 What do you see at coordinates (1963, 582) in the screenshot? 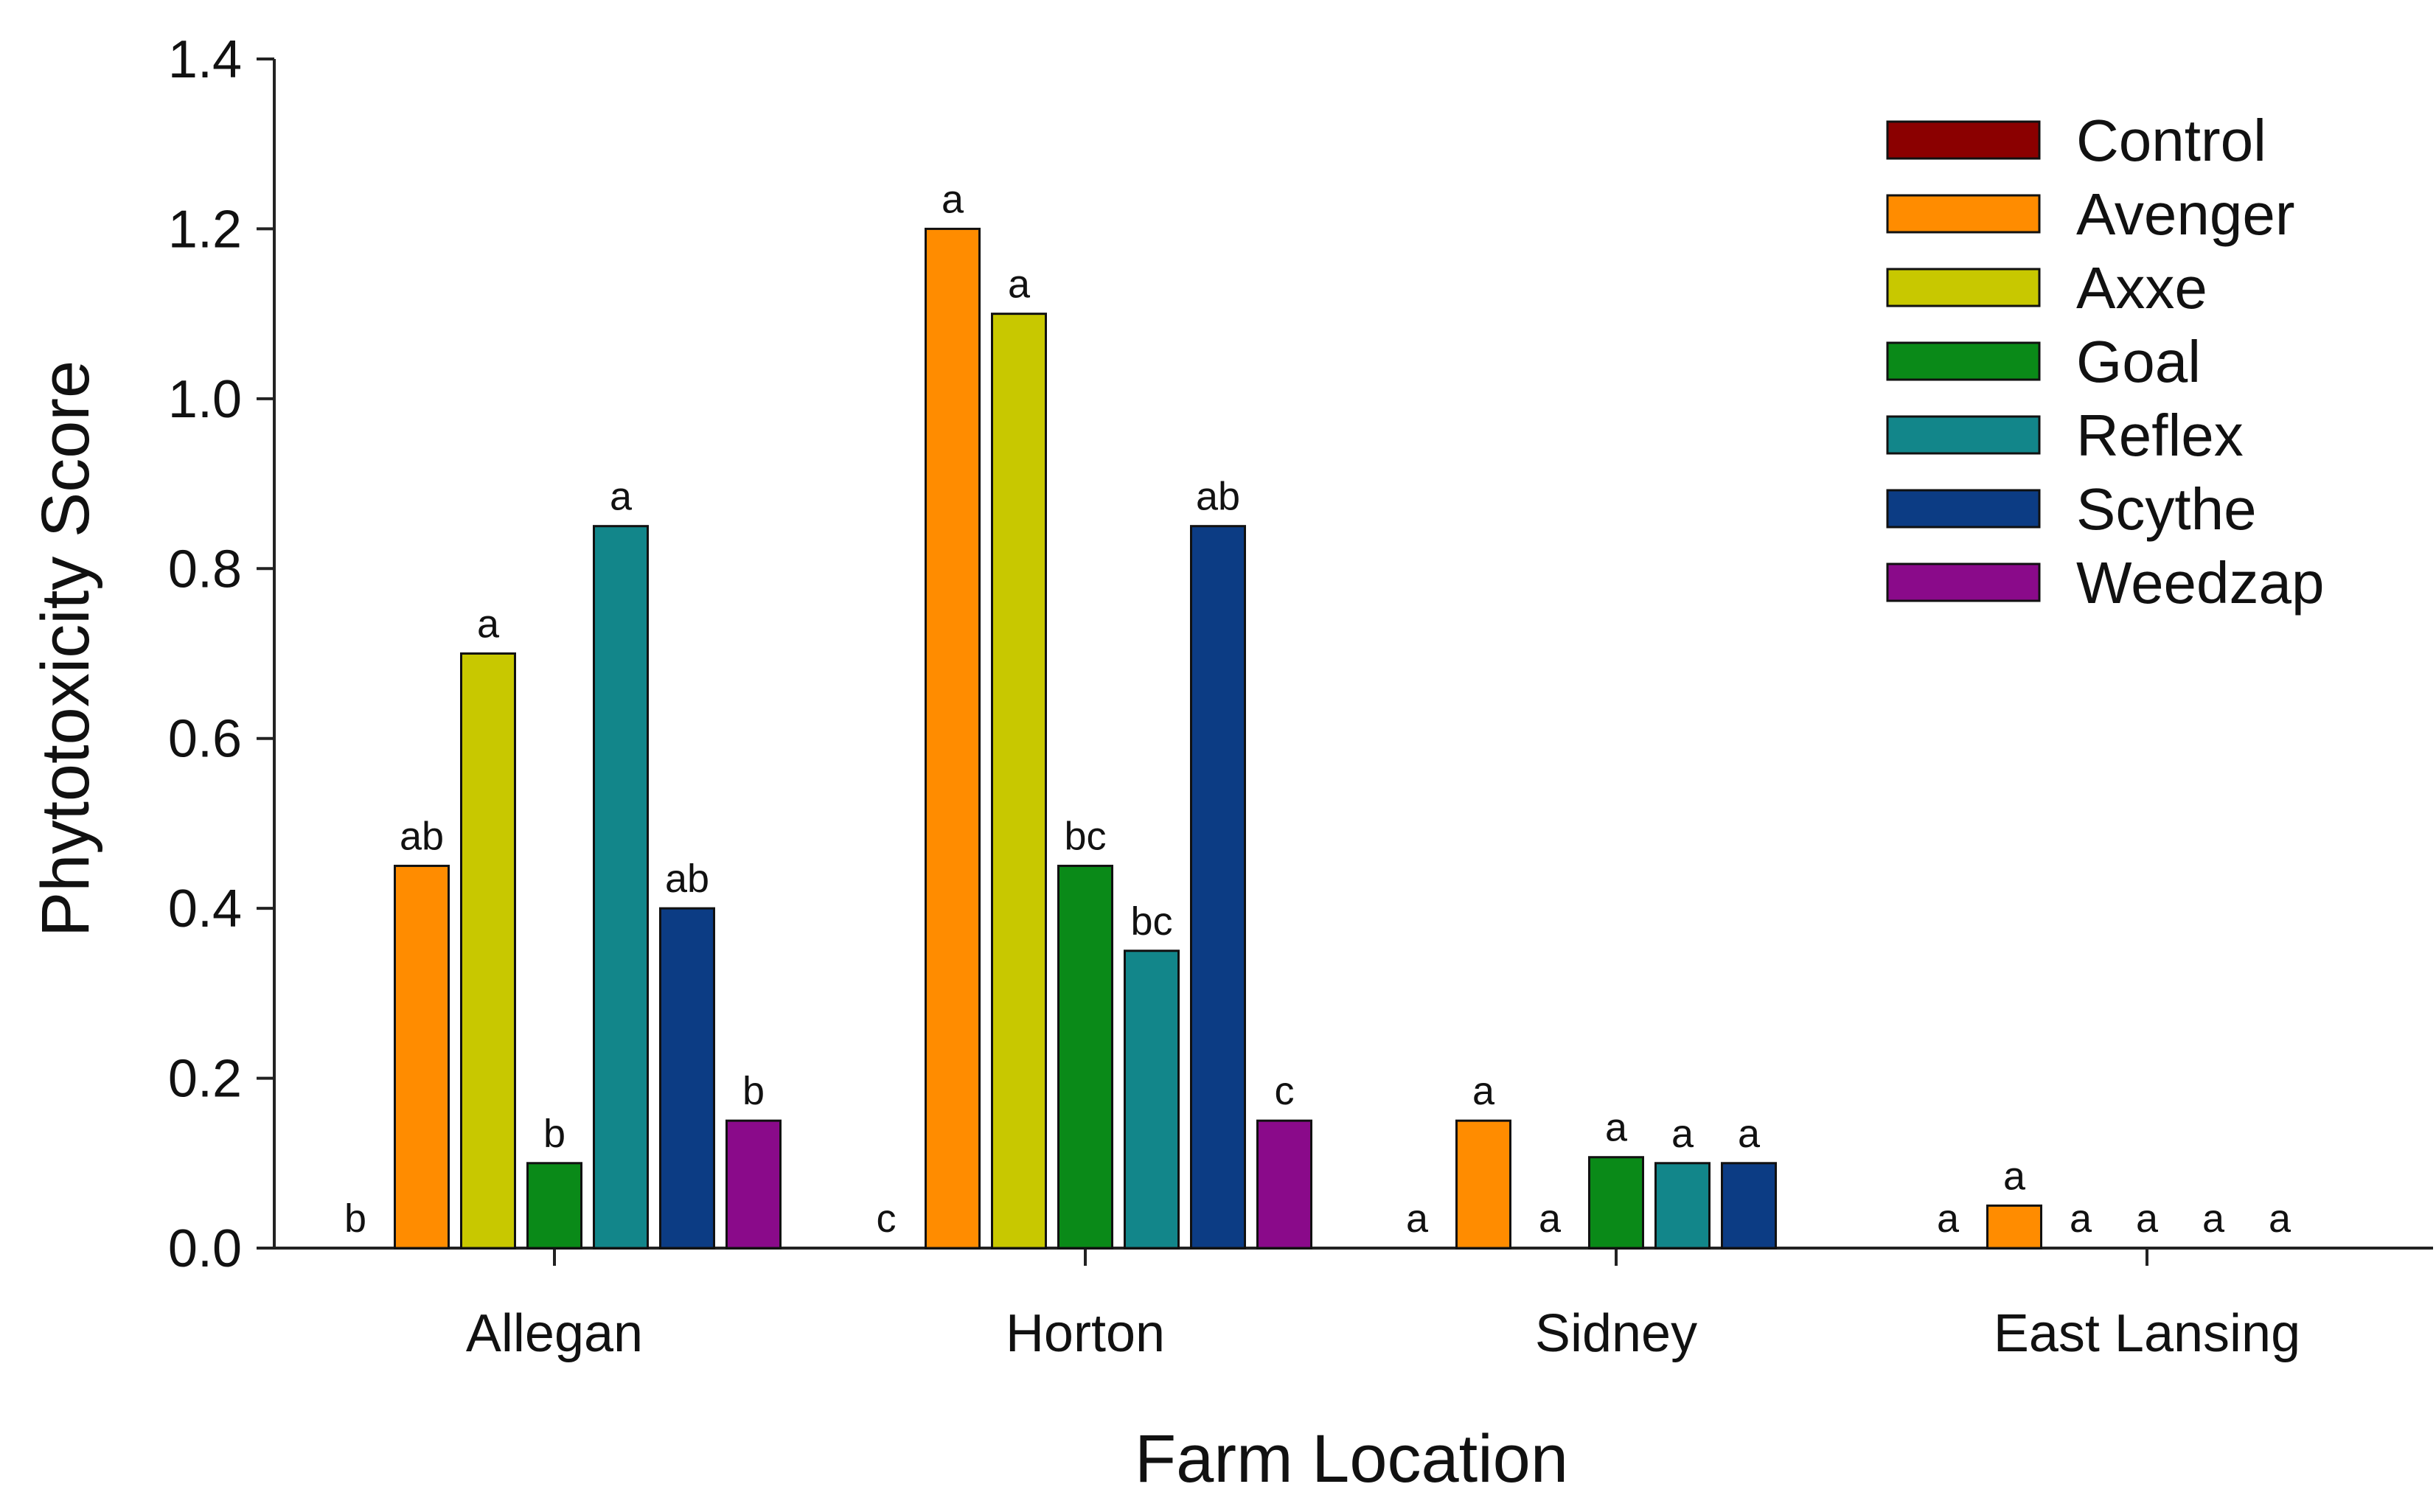
I see `legend-swatch-weedzap` at bounding box center [1963, 582].